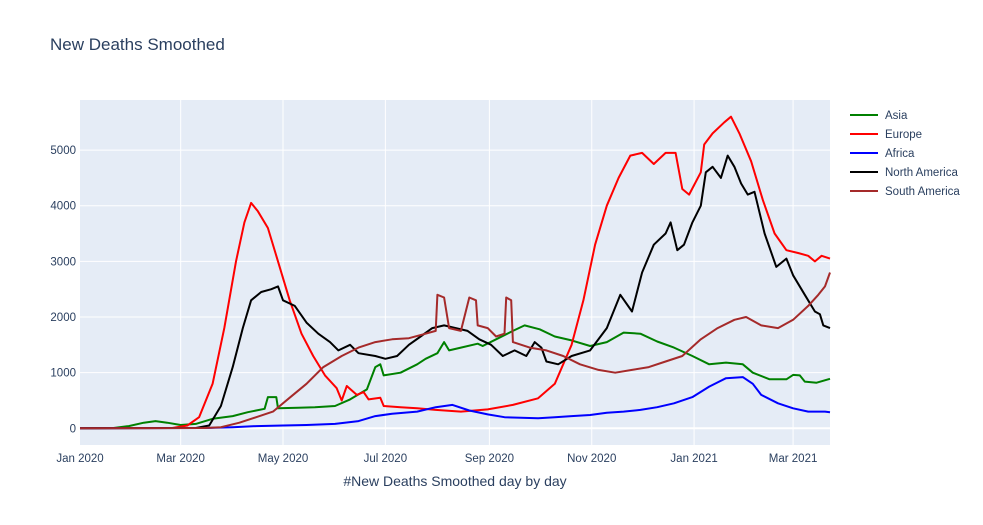 This screenshot has height=525, width=983. Describe the element at coordinates (903, 135) in the screenshot. I see `legend-label: Europe` at that location.